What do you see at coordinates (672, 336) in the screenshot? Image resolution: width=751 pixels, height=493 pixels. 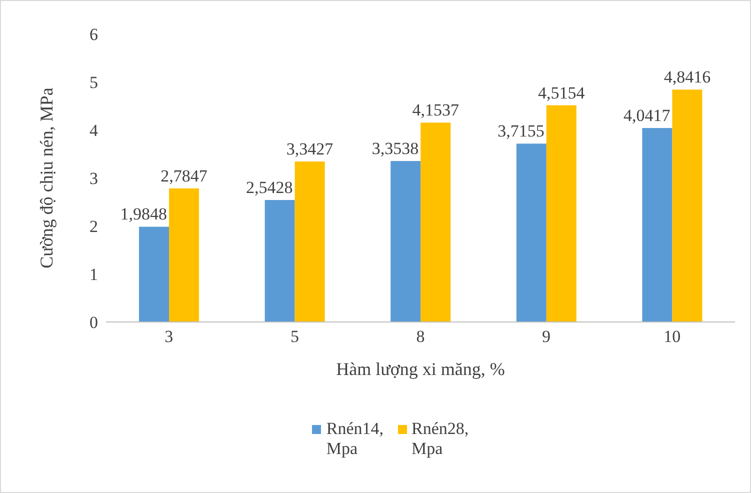 I see `x-tick-label: 10` at bounding box center [672, 336].